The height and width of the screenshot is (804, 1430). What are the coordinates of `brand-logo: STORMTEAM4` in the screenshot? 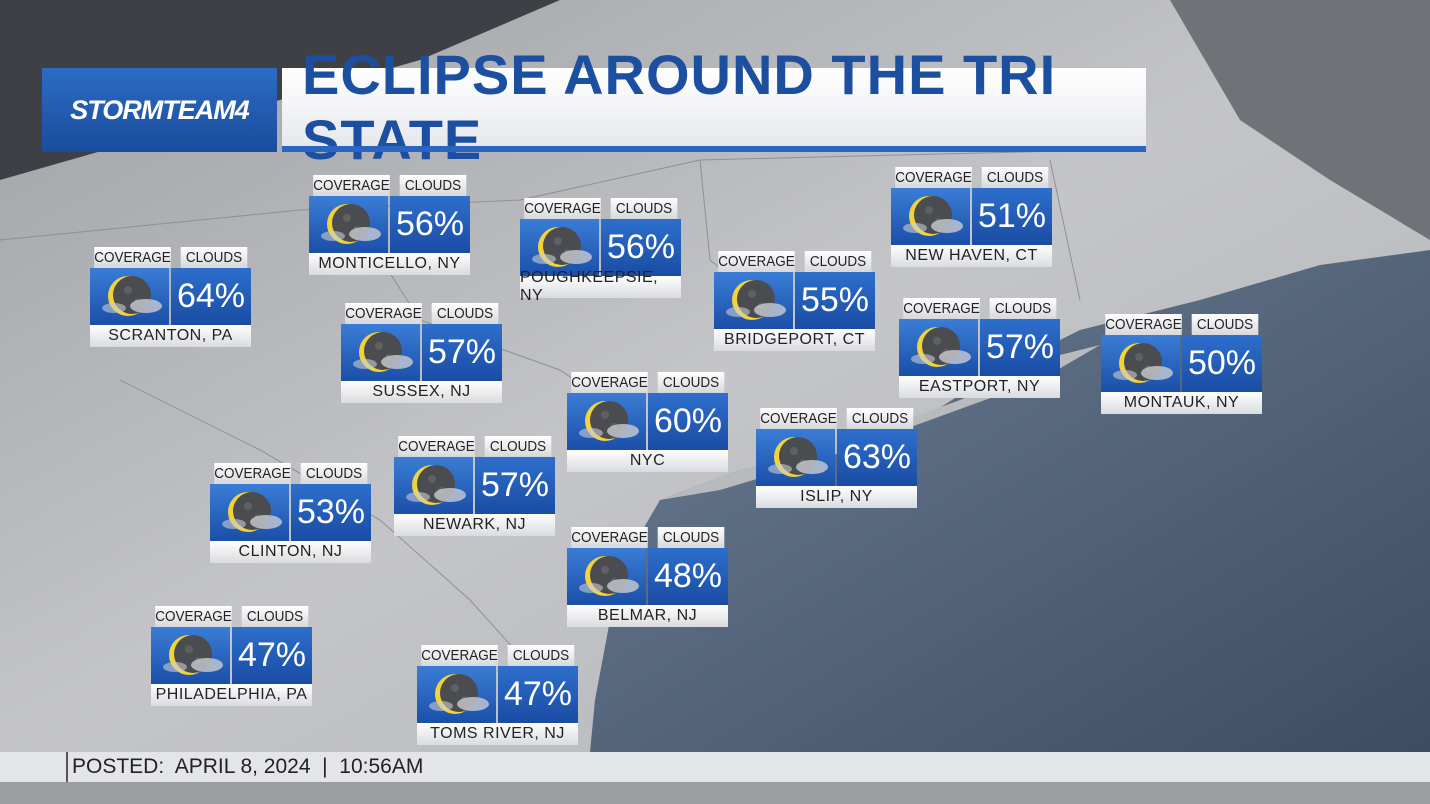 It's located at (159, 110).